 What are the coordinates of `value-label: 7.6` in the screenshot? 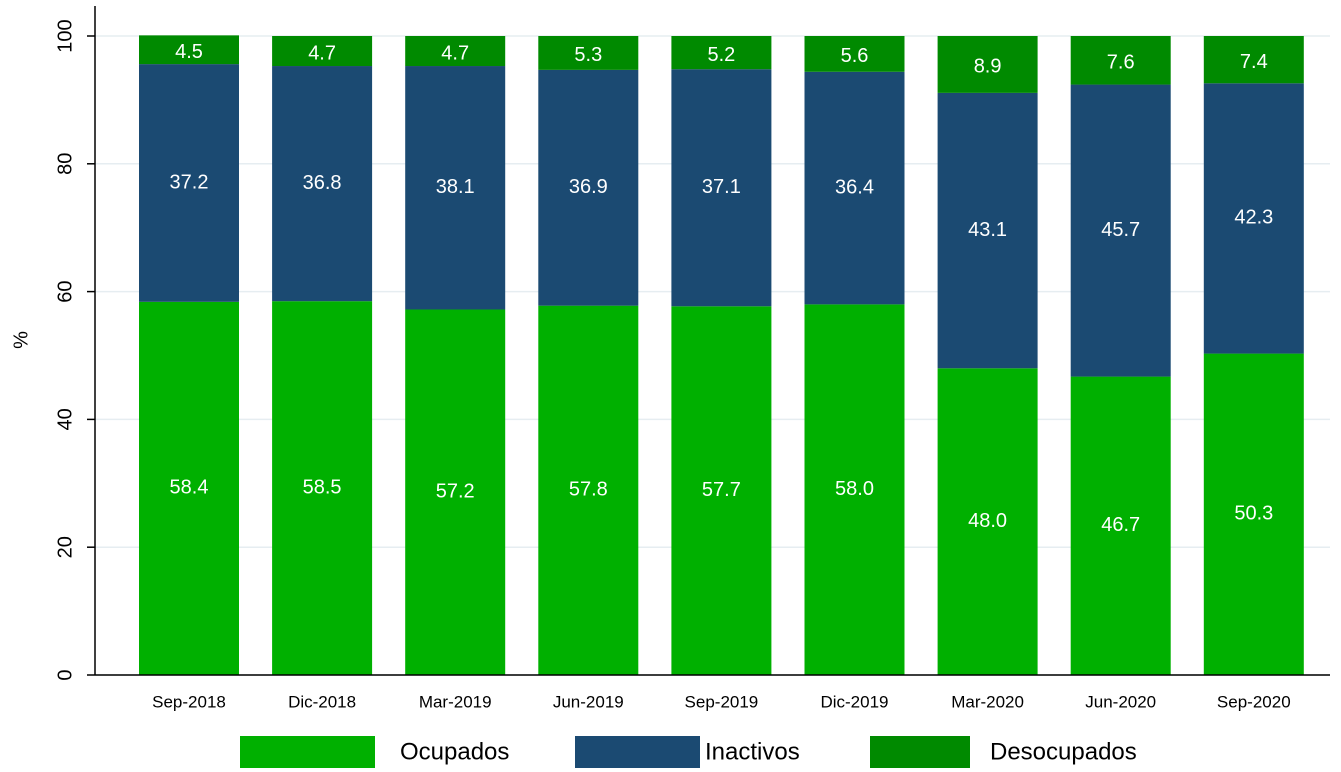 It's located at (1121, 63).